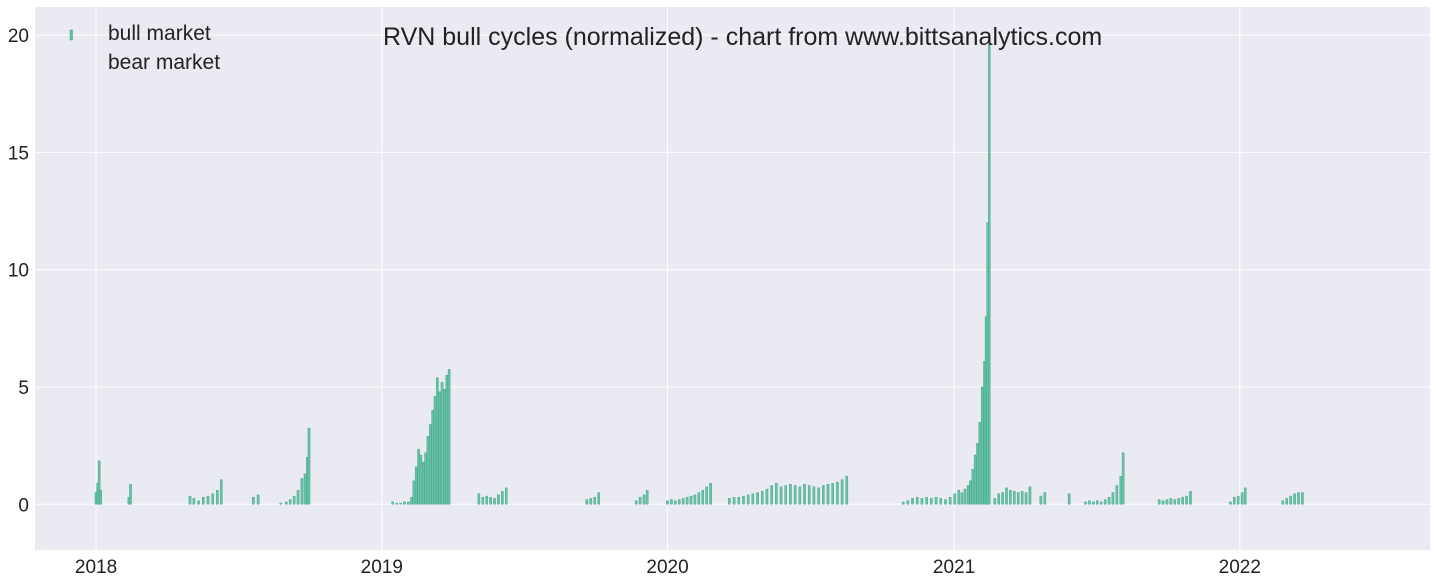 The height and width of the screenshot is (588, 1436). Describe the element at coordinates (954, 567) in the screenshot. I see `x-tick-label-2021: 2021` at that location.